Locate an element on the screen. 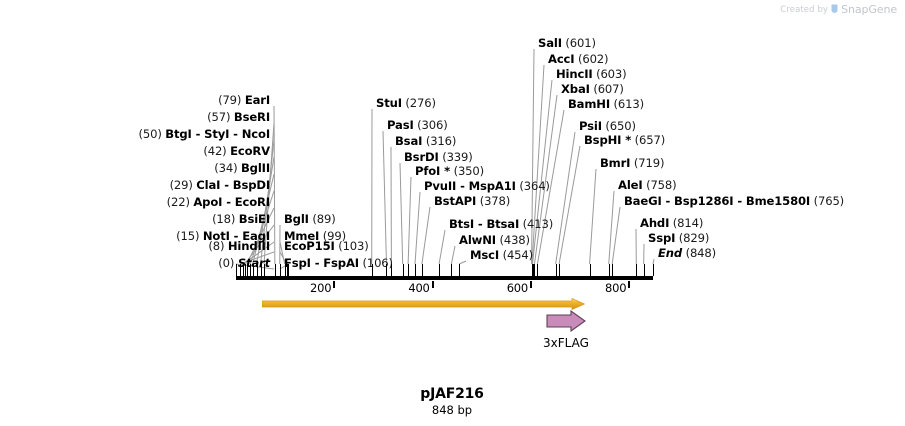  site-position: (306) is located at coordinates (430, 125).